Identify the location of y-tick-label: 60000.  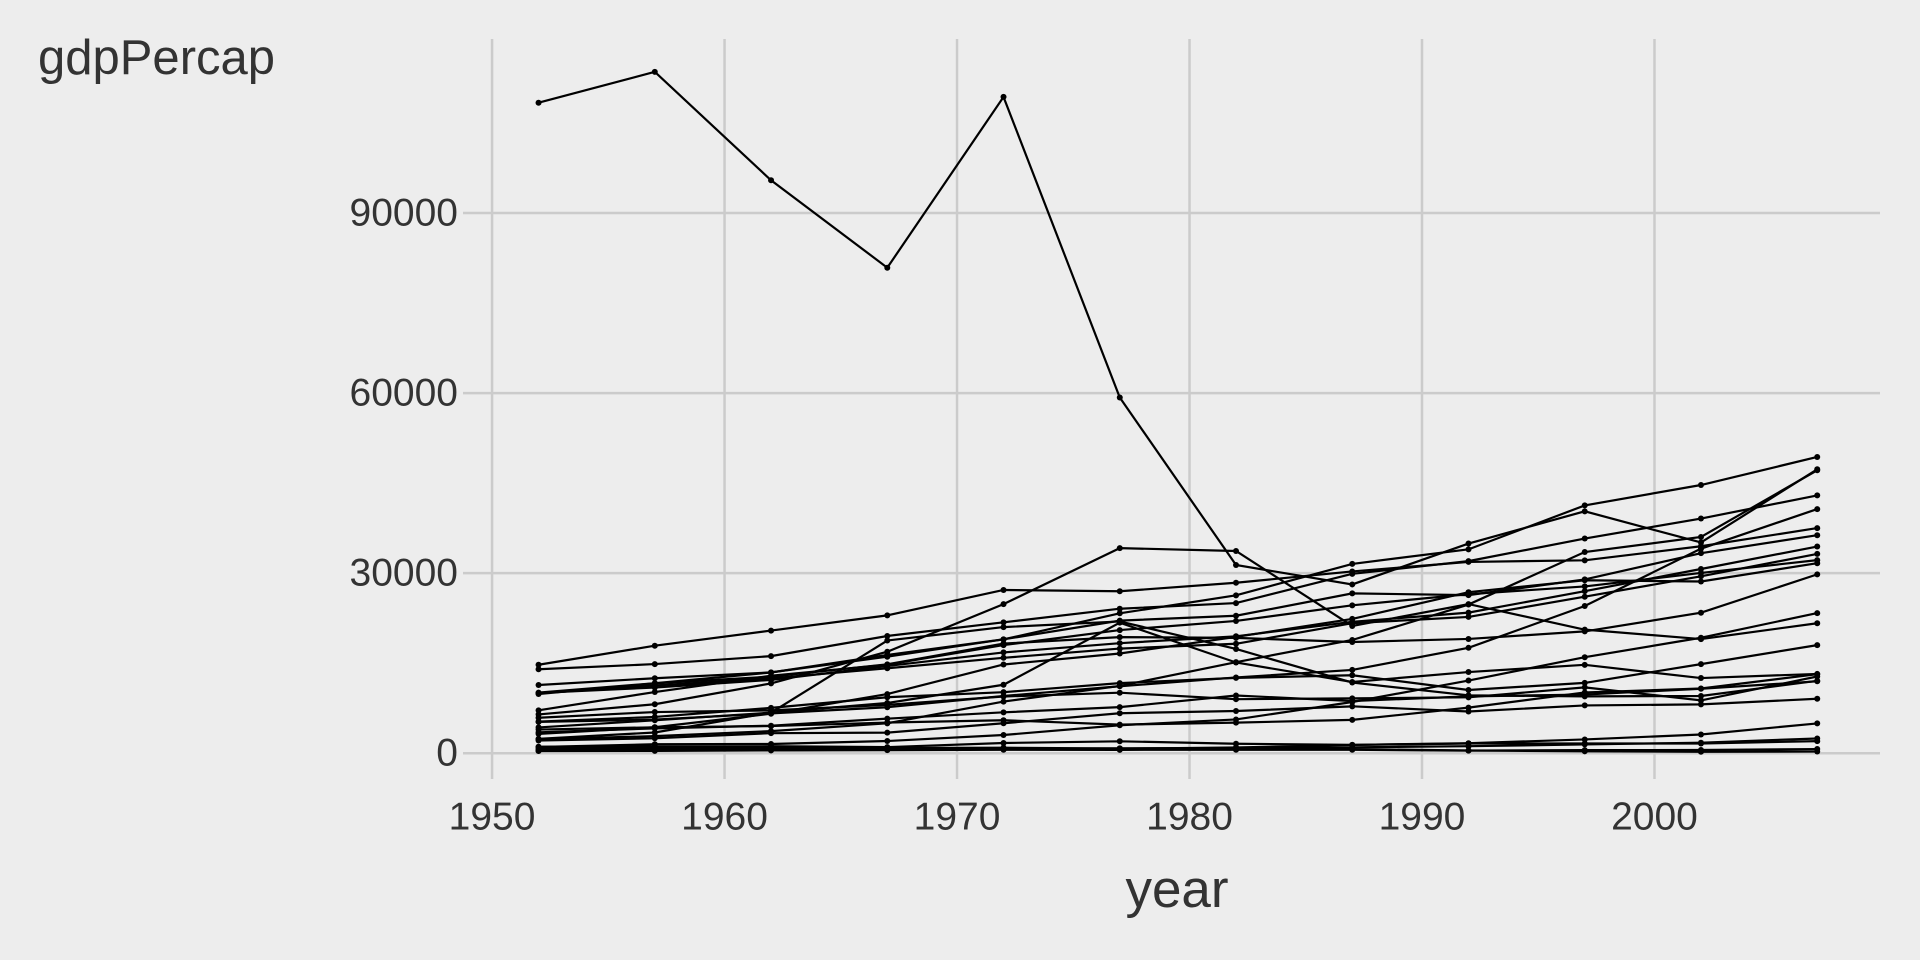
(404, 392).